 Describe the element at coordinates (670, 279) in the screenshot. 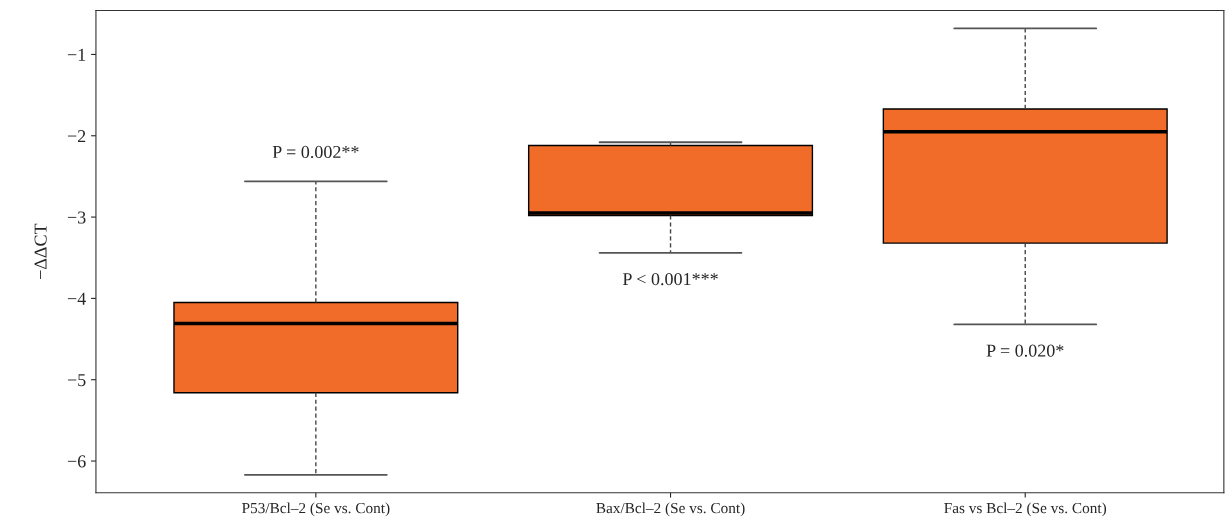

I see `annotation: P < 0.001***` at that location.